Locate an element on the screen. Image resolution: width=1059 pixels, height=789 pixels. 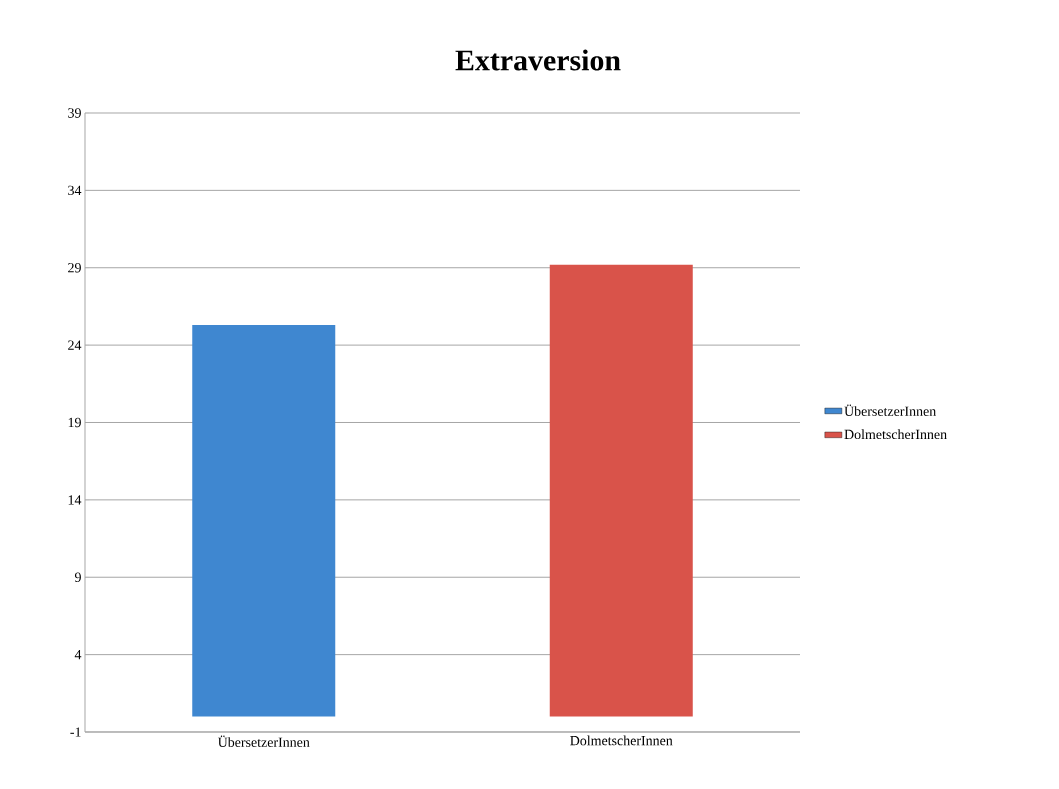
y-tick-label: 34 is located at coordinates (75, 190).